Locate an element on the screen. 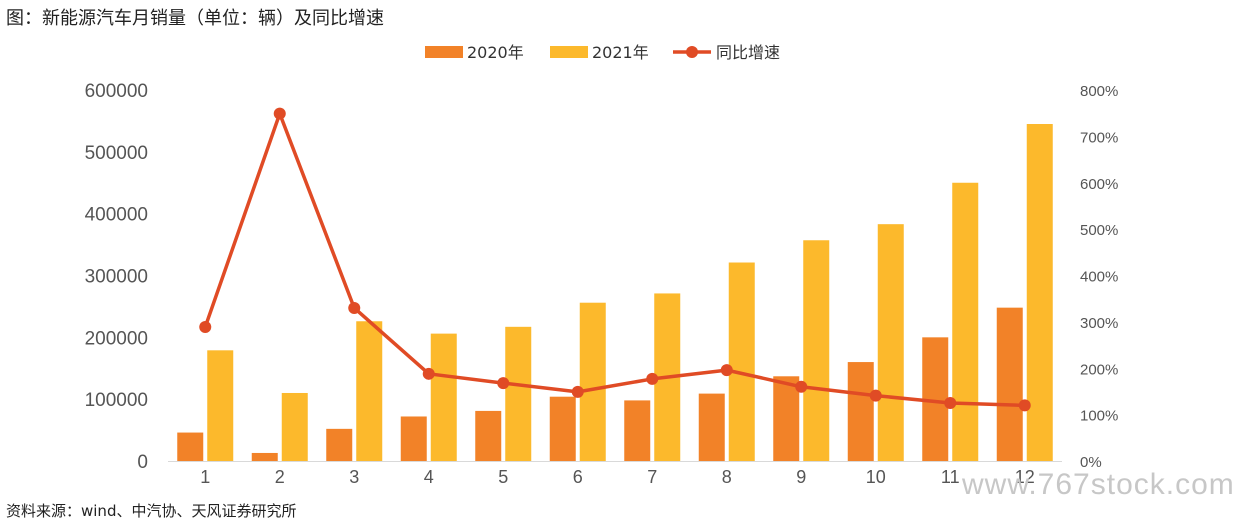  y-right-tick-label: 500% is located at coordinates (1099, 230).